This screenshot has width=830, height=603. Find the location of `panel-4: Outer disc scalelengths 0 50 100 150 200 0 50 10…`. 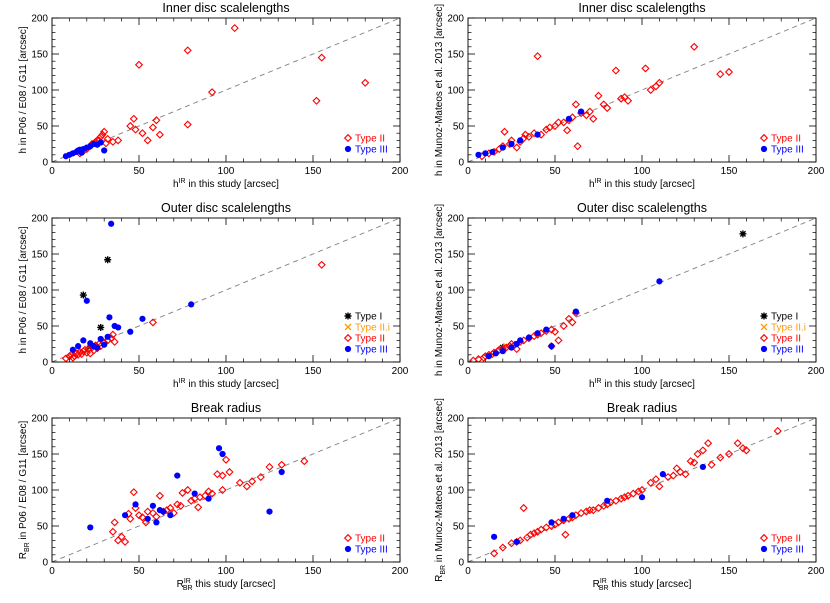

panel-4: Outer disc scalelengths 0 50 100 150 200 0 50 10… is located at coordinates (629, 295).